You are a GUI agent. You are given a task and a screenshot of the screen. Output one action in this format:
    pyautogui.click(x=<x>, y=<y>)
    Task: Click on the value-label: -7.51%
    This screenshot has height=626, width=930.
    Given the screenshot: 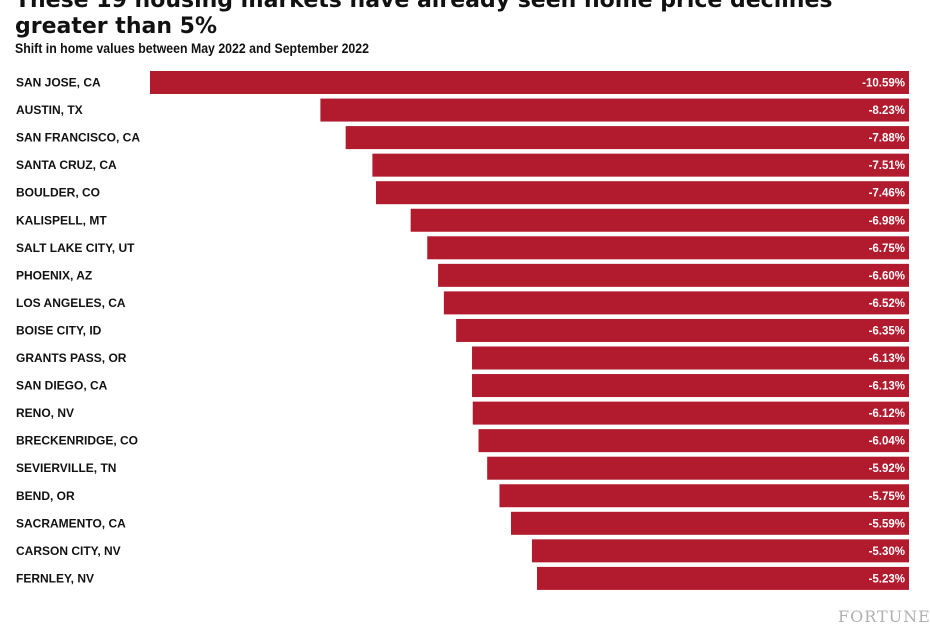 What is the action you would take?
    pyautogui.click(x=887, y=166)
    